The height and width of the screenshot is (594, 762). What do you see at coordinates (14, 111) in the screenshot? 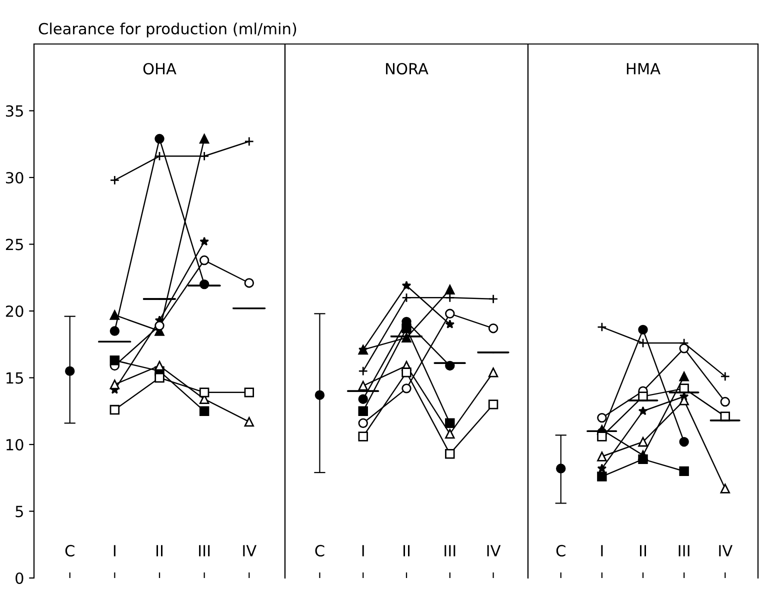
I see `y-tick-label: 35` at bounding box center [14, 111].